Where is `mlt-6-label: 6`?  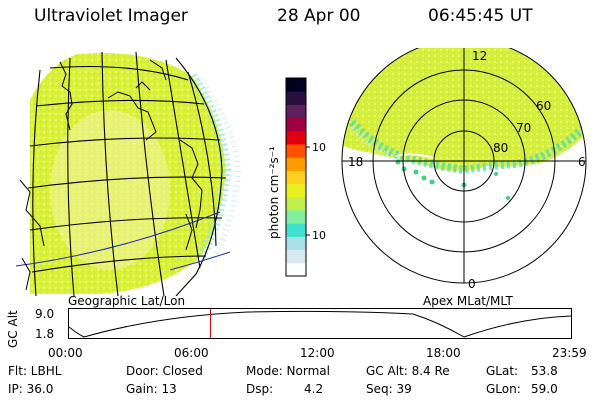 mlt-6-label: 6 is located at coordinates (582, 162).